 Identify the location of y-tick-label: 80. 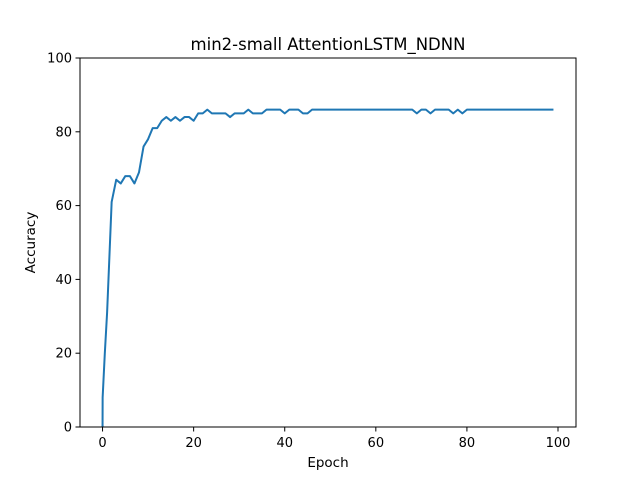
(63, 132).